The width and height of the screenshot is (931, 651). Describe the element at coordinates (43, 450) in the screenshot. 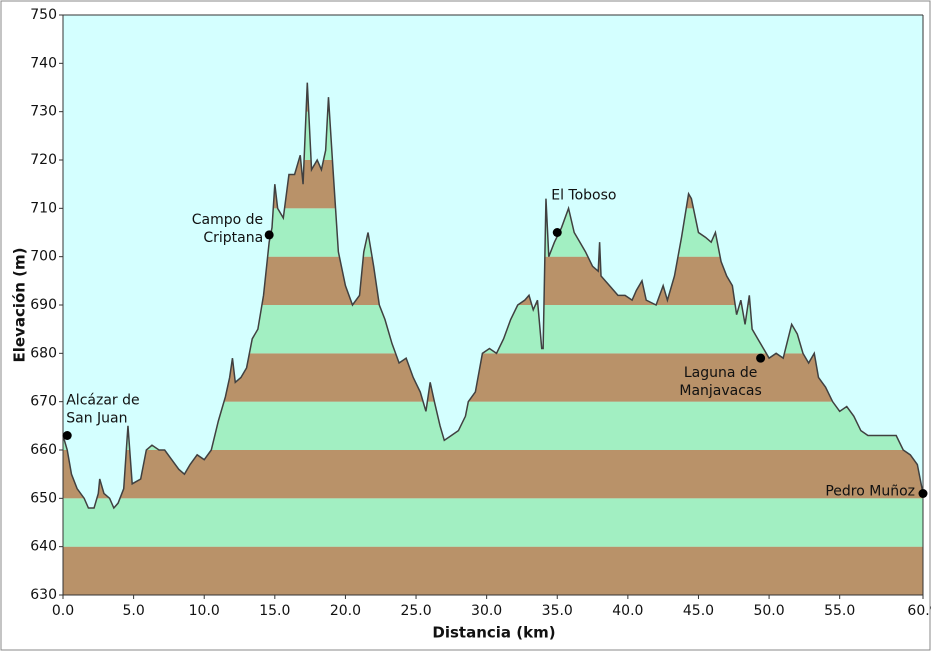

I see `y-tick-label: 660` at that location.